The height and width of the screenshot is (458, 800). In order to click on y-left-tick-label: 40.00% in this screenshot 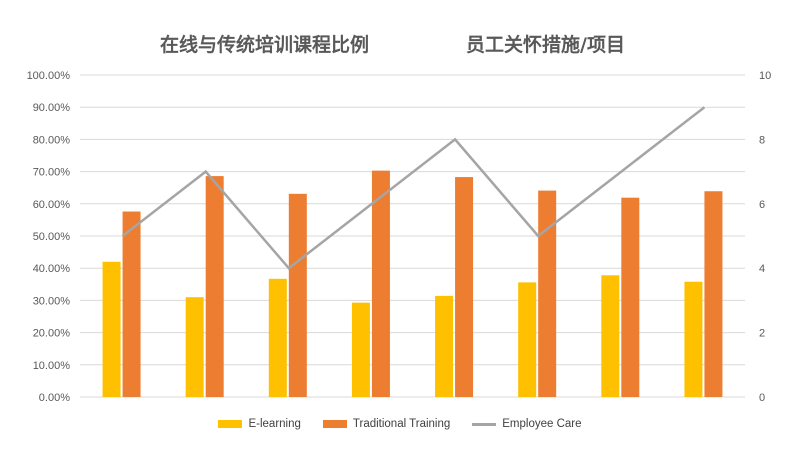, I will do `click(52, 269)`.